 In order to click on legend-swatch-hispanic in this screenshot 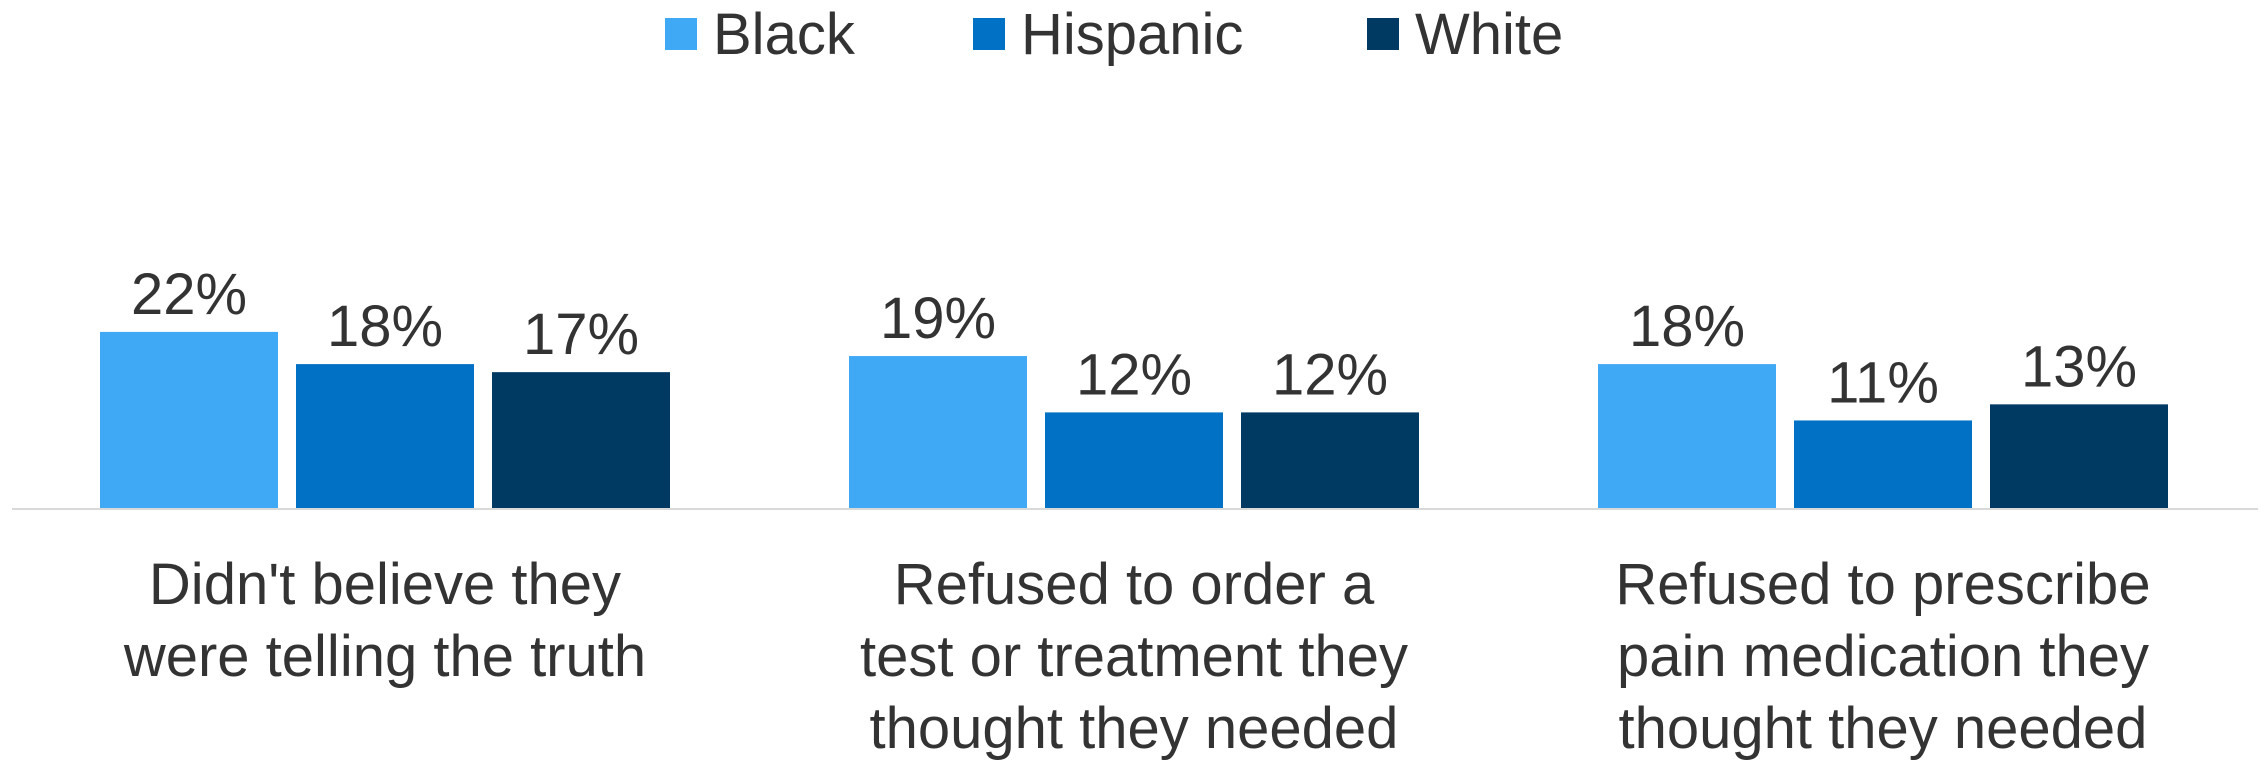, I will do `click(989, 34)`.